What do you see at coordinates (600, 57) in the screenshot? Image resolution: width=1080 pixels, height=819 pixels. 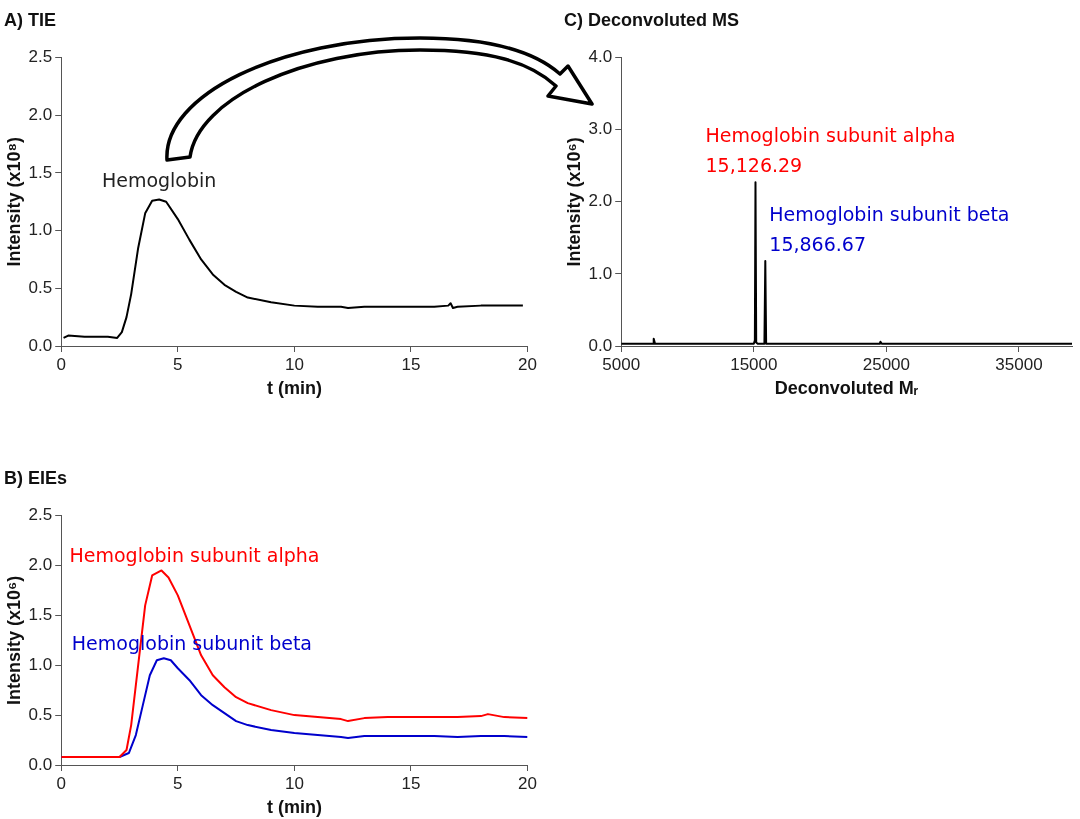 I see `y-tick-label: 4.0` at bounding box center [600, 57].